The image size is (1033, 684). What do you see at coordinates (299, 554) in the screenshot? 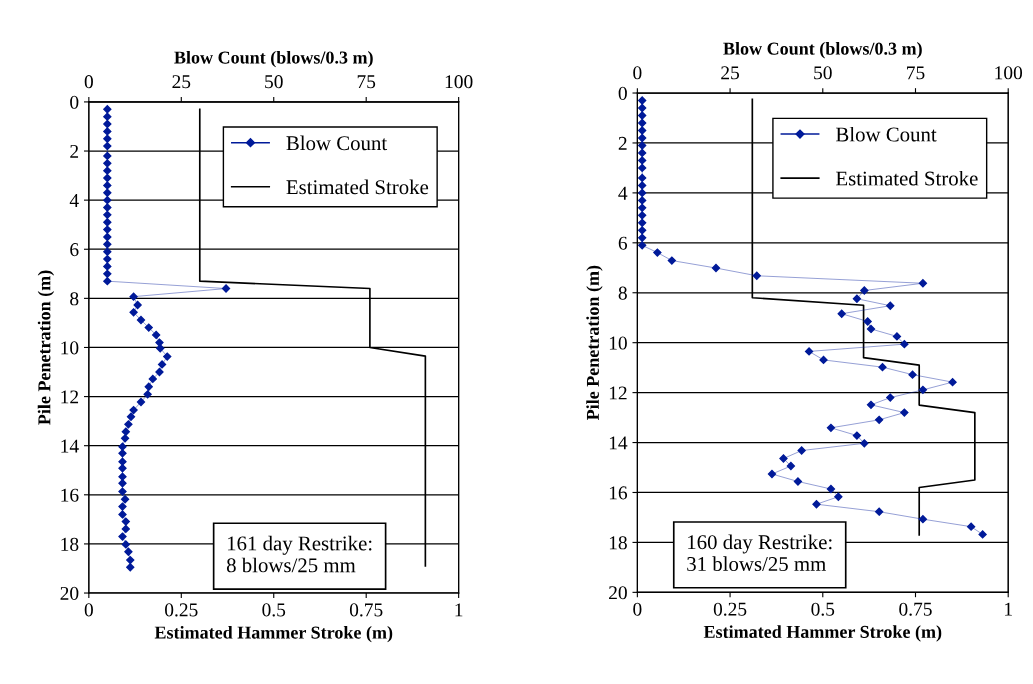
I see `annotation: 161 day Restrike: 8 blows/25 mm` at bounding box center [299, 554].